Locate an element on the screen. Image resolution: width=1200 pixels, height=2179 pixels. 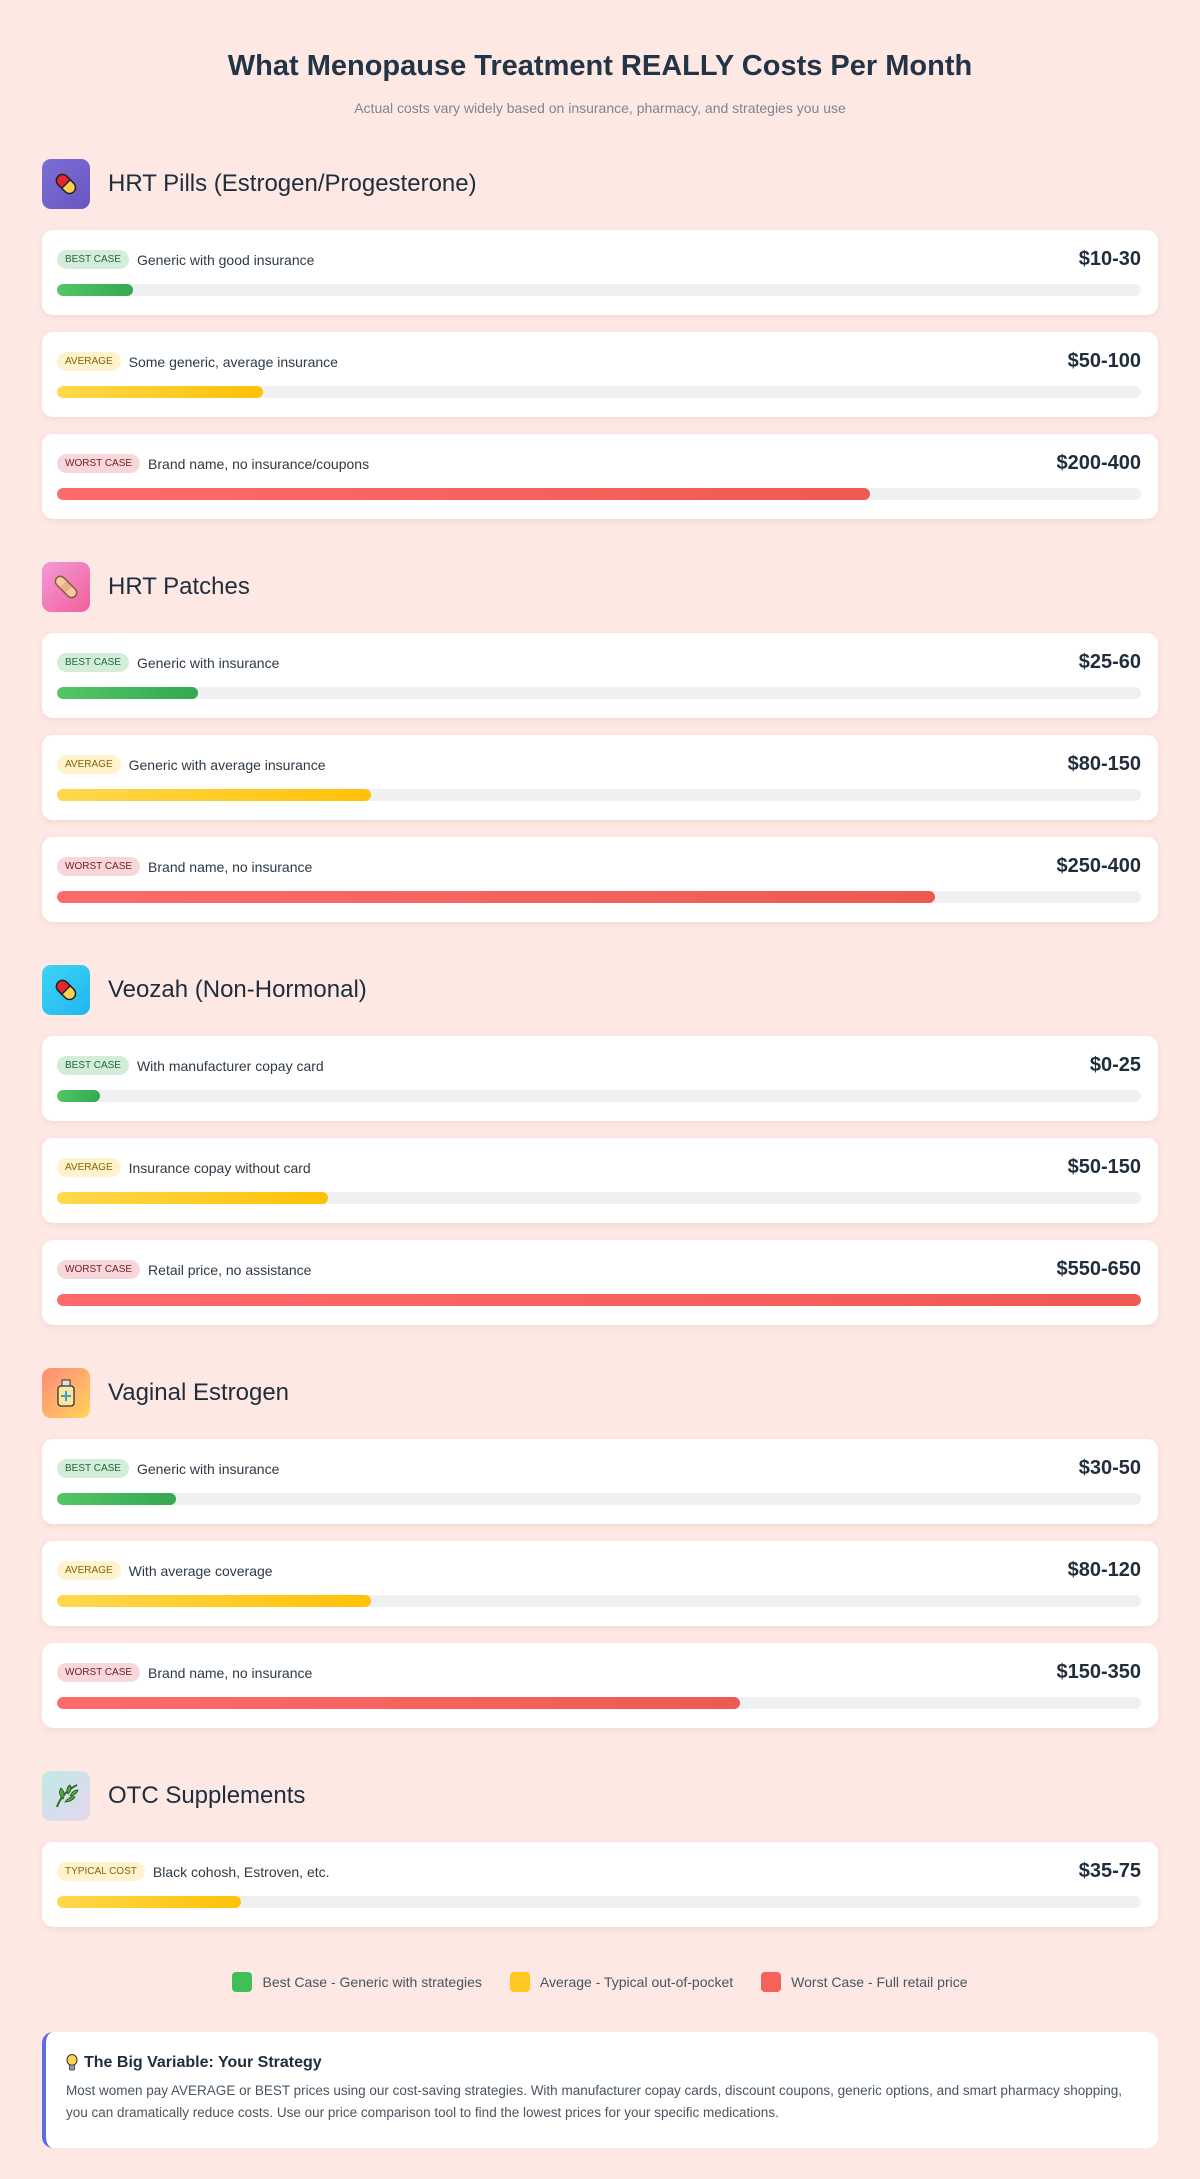
price-range: $50-100 is located at coordinates (1104, 361).